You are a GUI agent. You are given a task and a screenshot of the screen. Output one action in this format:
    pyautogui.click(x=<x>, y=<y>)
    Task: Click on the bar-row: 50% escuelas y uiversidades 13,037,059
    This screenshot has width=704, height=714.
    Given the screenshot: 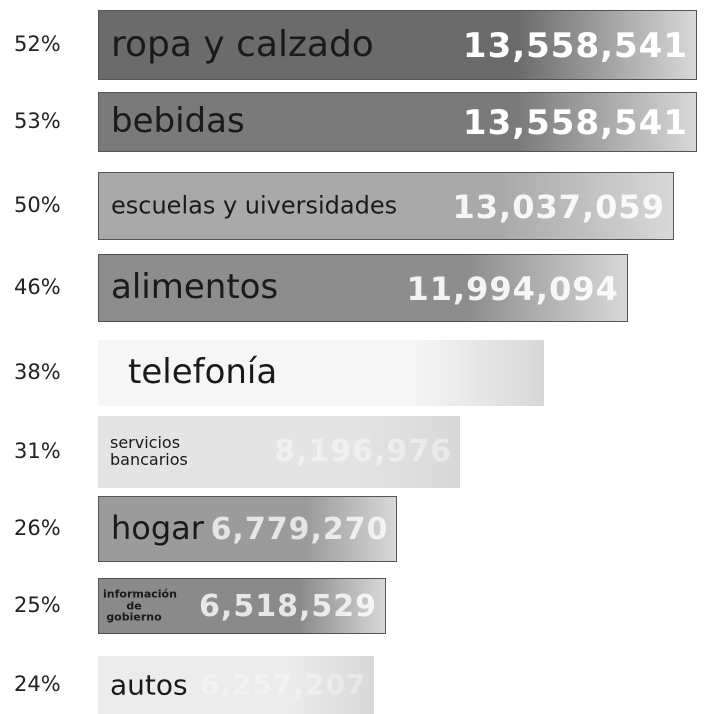 What is the action you would take?
    pyautogui.click(x=352, y=206)
    